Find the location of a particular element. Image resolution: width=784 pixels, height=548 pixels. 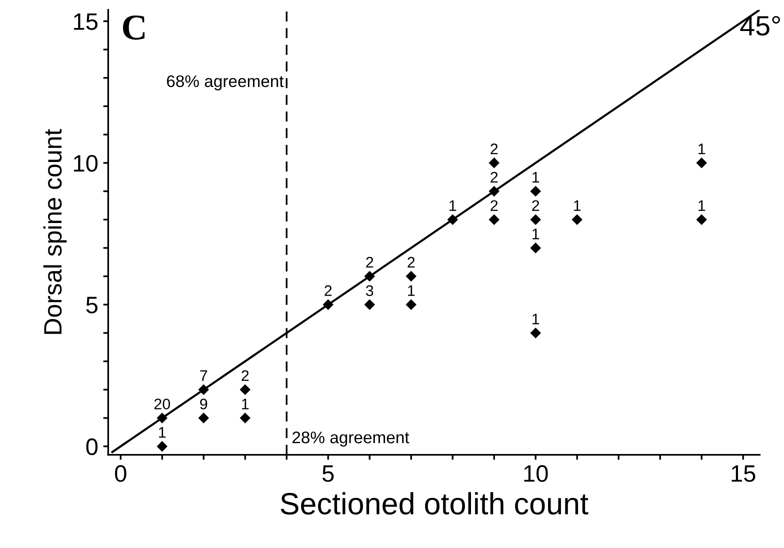

y-tick-label: 0 is located at coordinates (92, 447).